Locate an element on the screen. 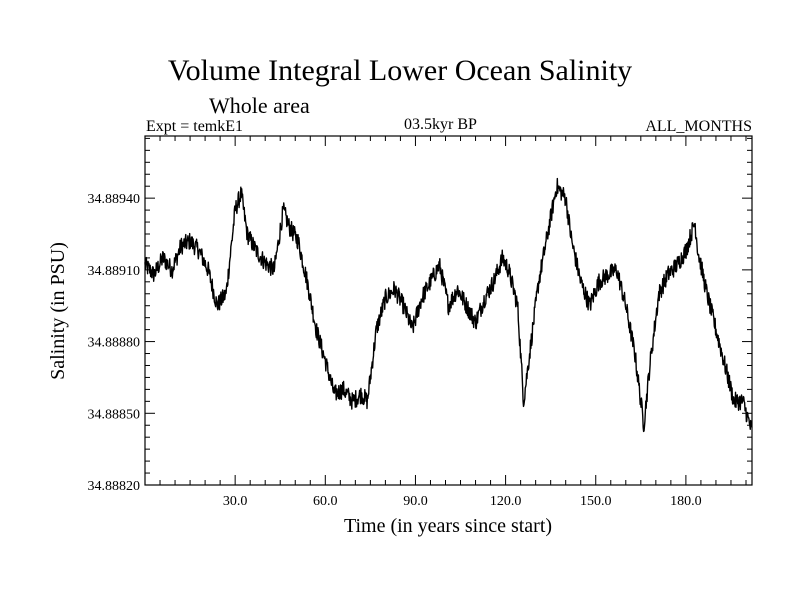  chart-title: Volume Integral Lower Ocean Salinity is located at coordinates (400, 70).